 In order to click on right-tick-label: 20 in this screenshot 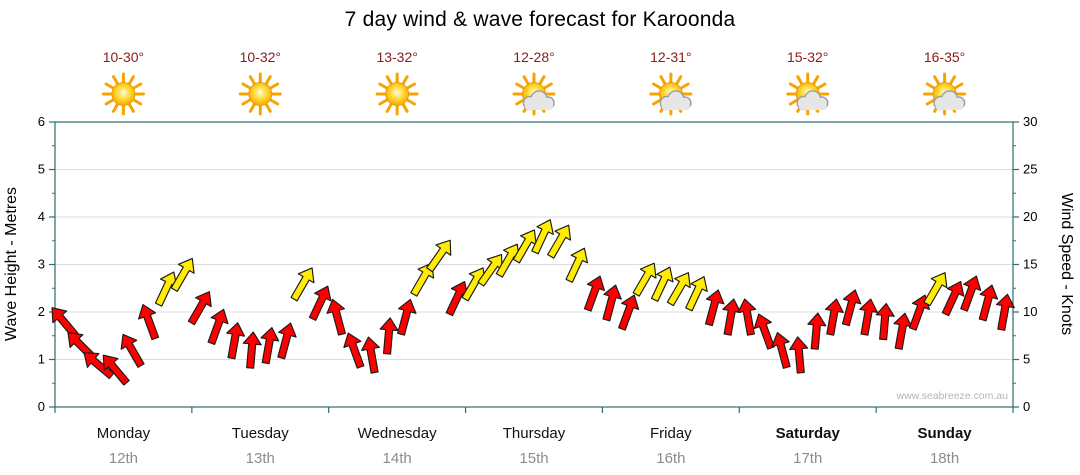, I will do `click(1030, 216)`.